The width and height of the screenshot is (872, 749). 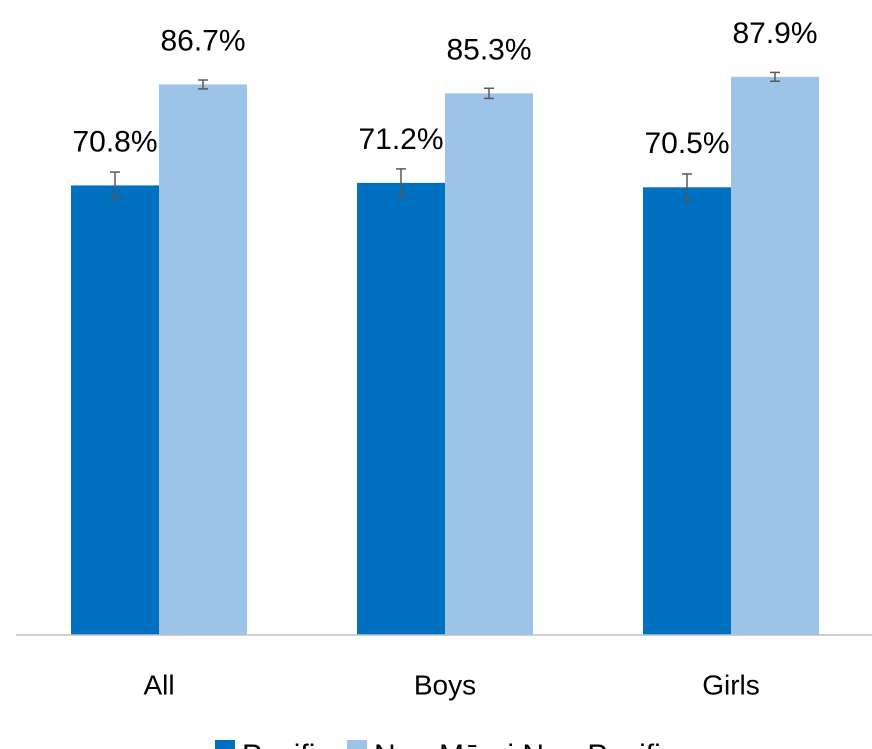 I want to click on legend-label: Non-Māori Non-Pacific, so click(x=525, y=744).